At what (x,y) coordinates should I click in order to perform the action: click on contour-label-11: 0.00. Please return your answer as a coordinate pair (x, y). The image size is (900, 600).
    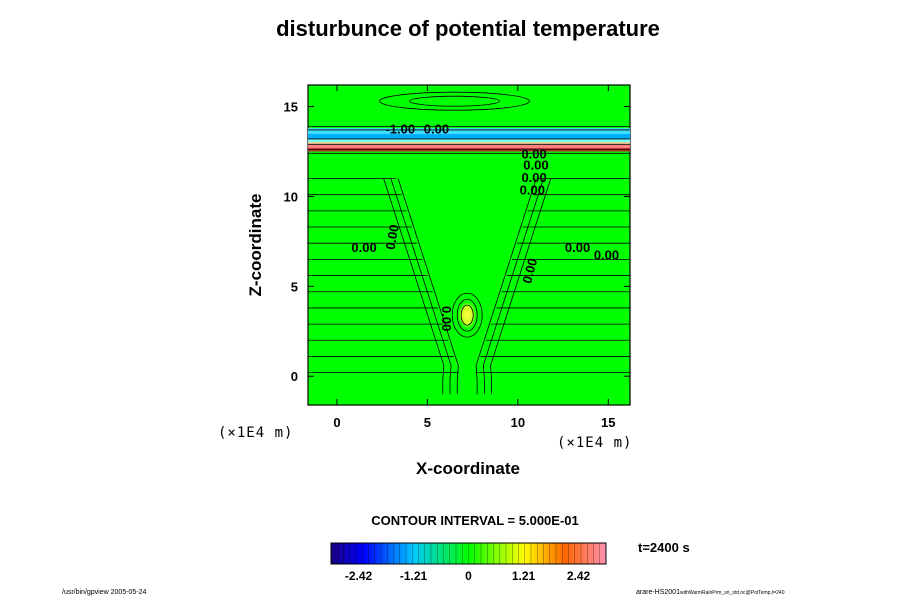
    Looking at the image, I should click on (446, 318).